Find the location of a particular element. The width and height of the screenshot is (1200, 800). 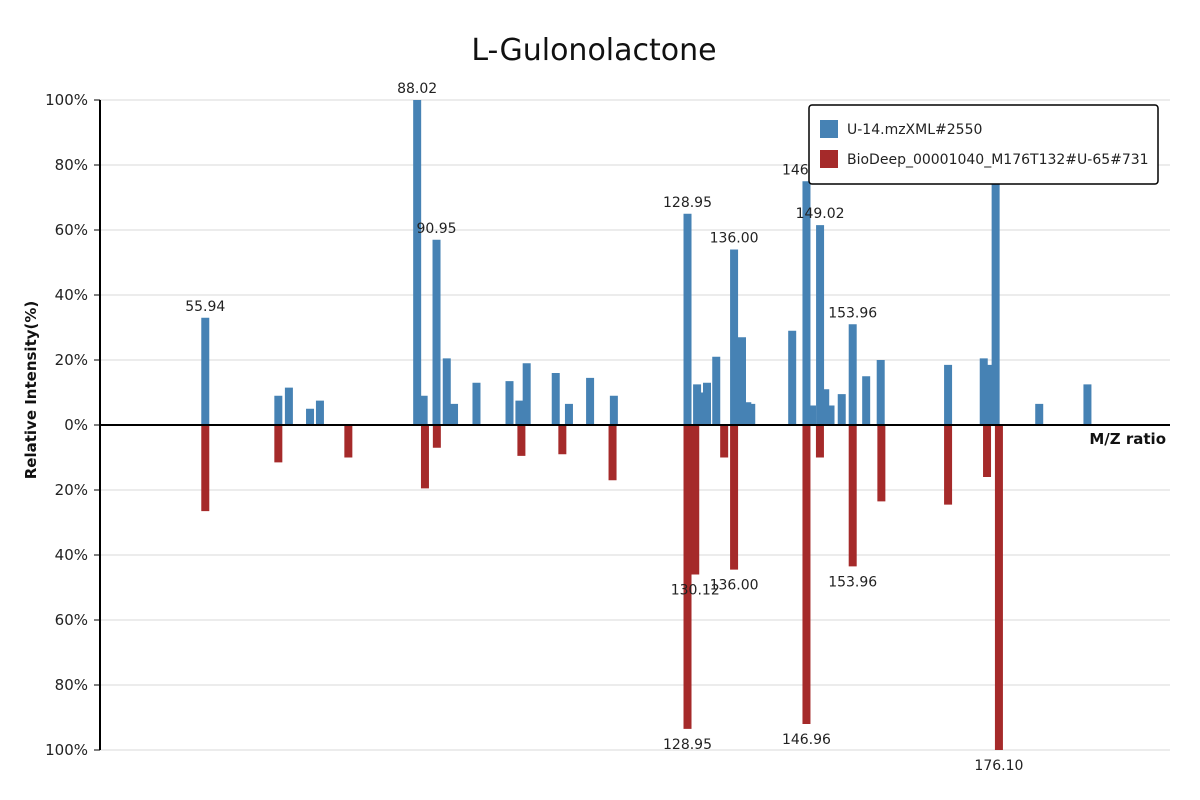

legend-swatch-query is located at coordinates (829, 129).